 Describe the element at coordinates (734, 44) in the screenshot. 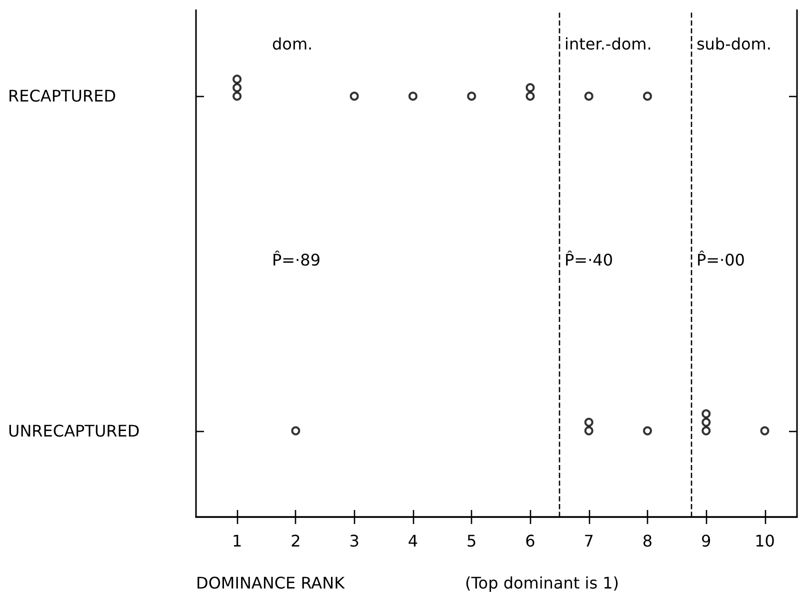

I see `annotation: sub-dom.` at that location.